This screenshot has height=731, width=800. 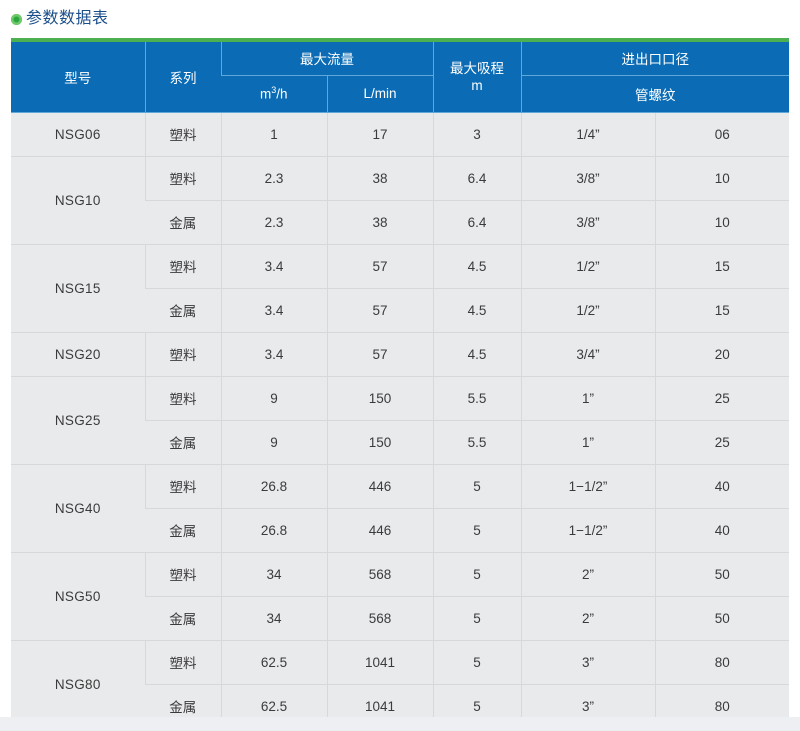 What do you see at coordinates (721, 618) in the screenshot?
I see `cell-port-size: 50` at bounding box center [721, 618].